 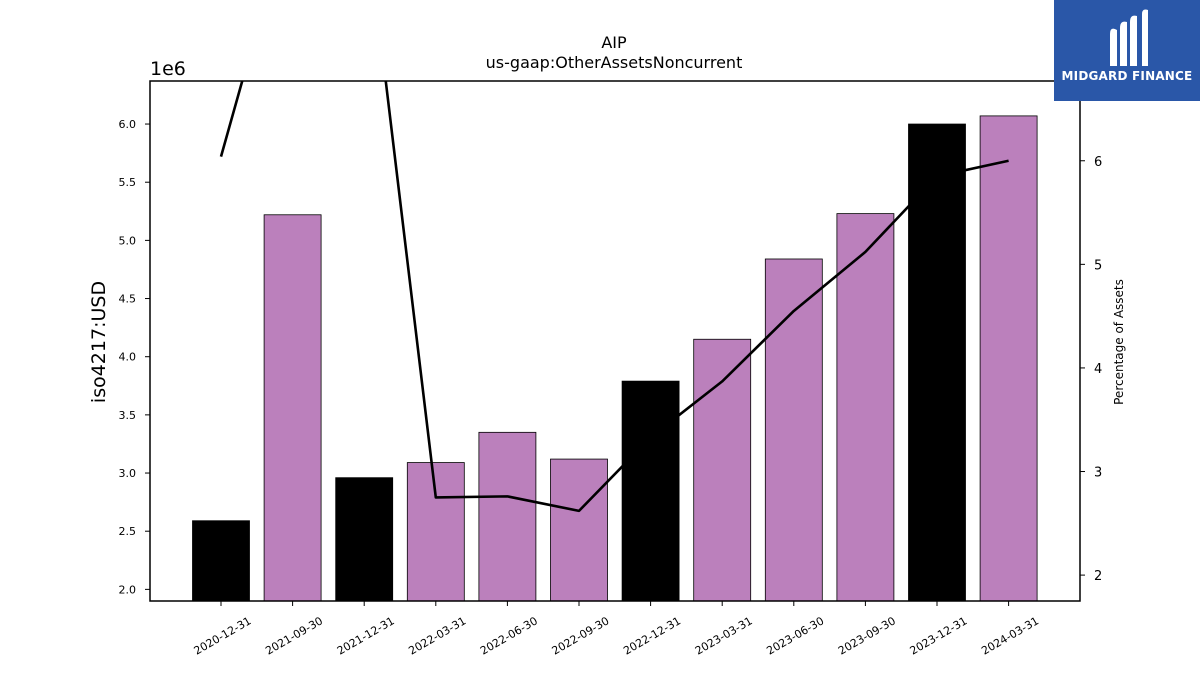 I want to click on x-tick-label: 2023-12-31, so click(x=939, y=635).